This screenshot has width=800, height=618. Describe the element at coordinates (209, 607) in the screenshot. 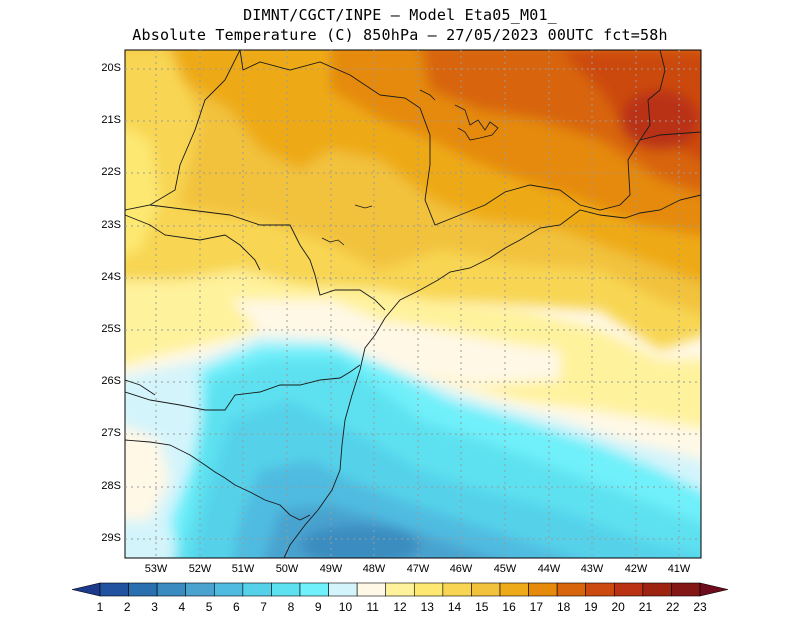

I see `colorbar-label: 5` at that location.